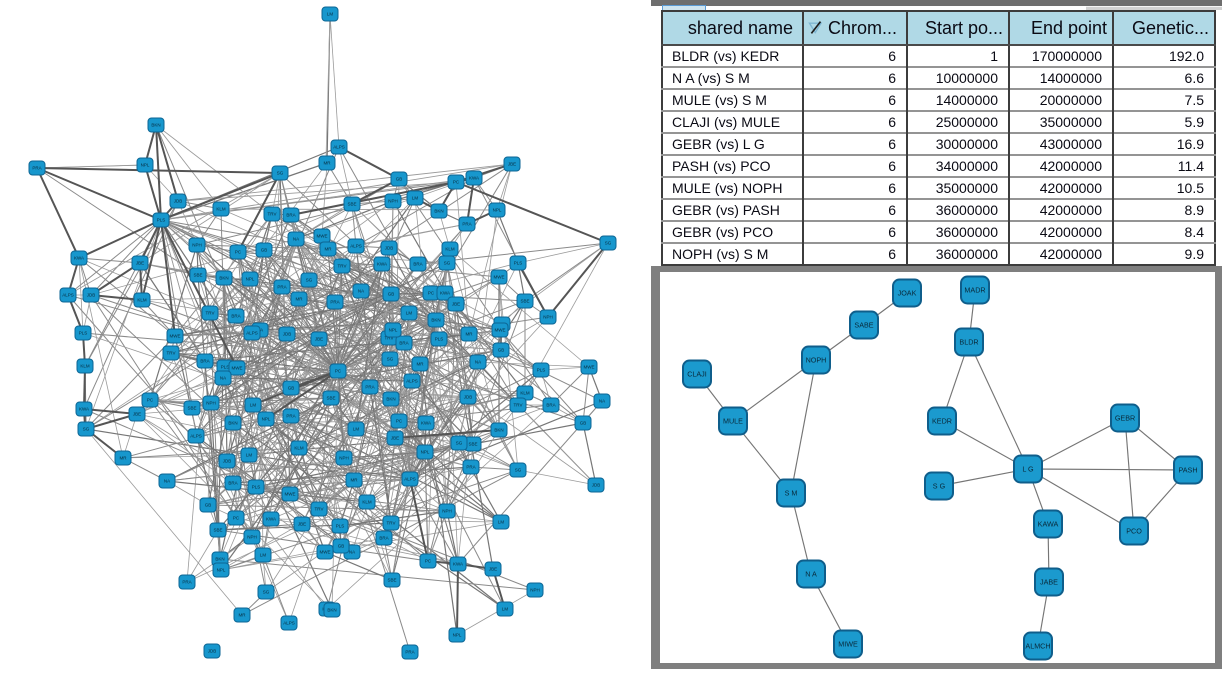 Image resolution: width=1222 pixels, height=674 pixels. What do you see at coordinates (811, 574) in the screenshot?
I see `svg-text: N A` at bounding box center [811, 574].